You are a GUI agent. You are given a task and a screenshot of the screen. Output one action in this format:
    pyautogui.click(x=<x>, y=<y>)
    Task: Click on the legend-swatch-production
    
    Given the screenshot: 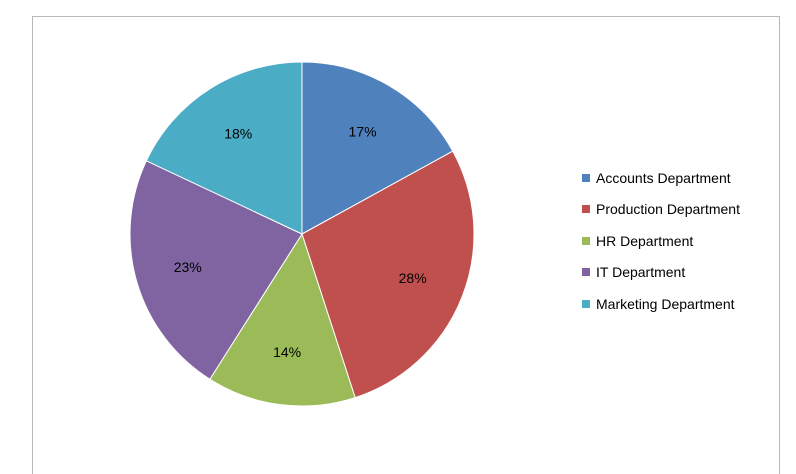 What is the action you would take?
    pyautogui.click(x=586, y=209)
    